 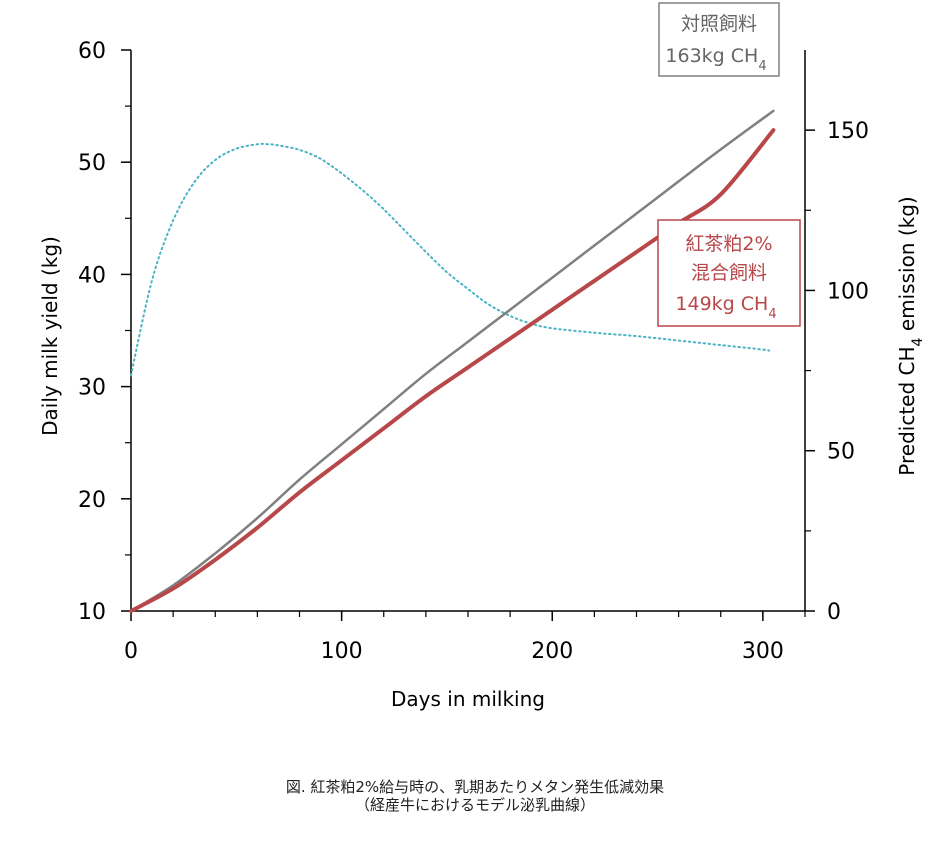 I want to click on caption-line-1: 図. 紅茶粕2%給与時の、乳期あたりメタン発生低減効果, so click(x=475, y=787).